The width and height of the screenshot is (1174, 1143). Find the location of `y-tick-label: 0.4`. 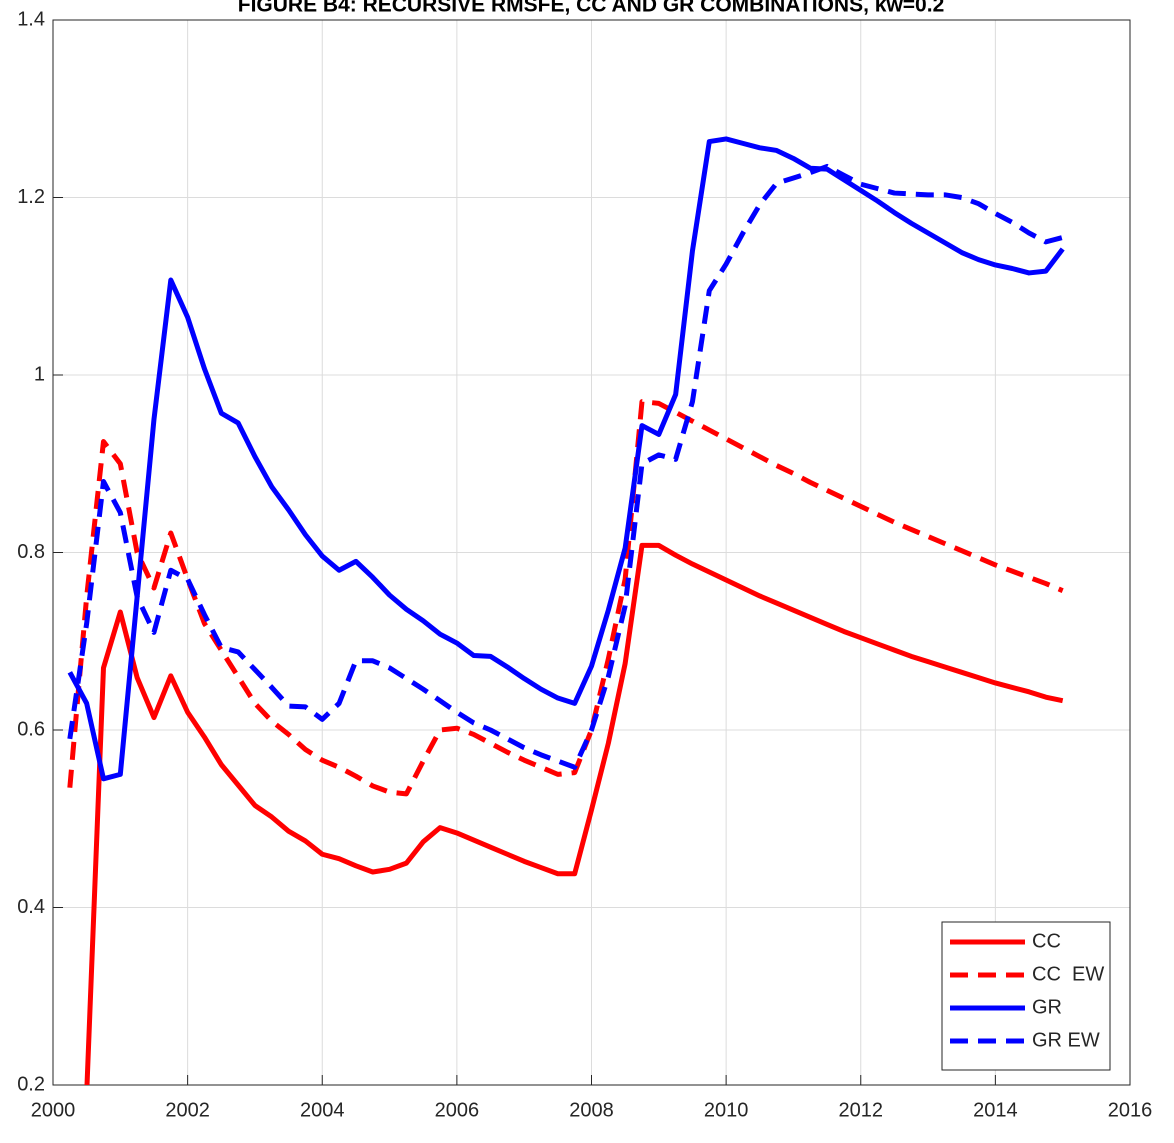

y-tick-label: 0.4 is located at coordinates (31, 907).